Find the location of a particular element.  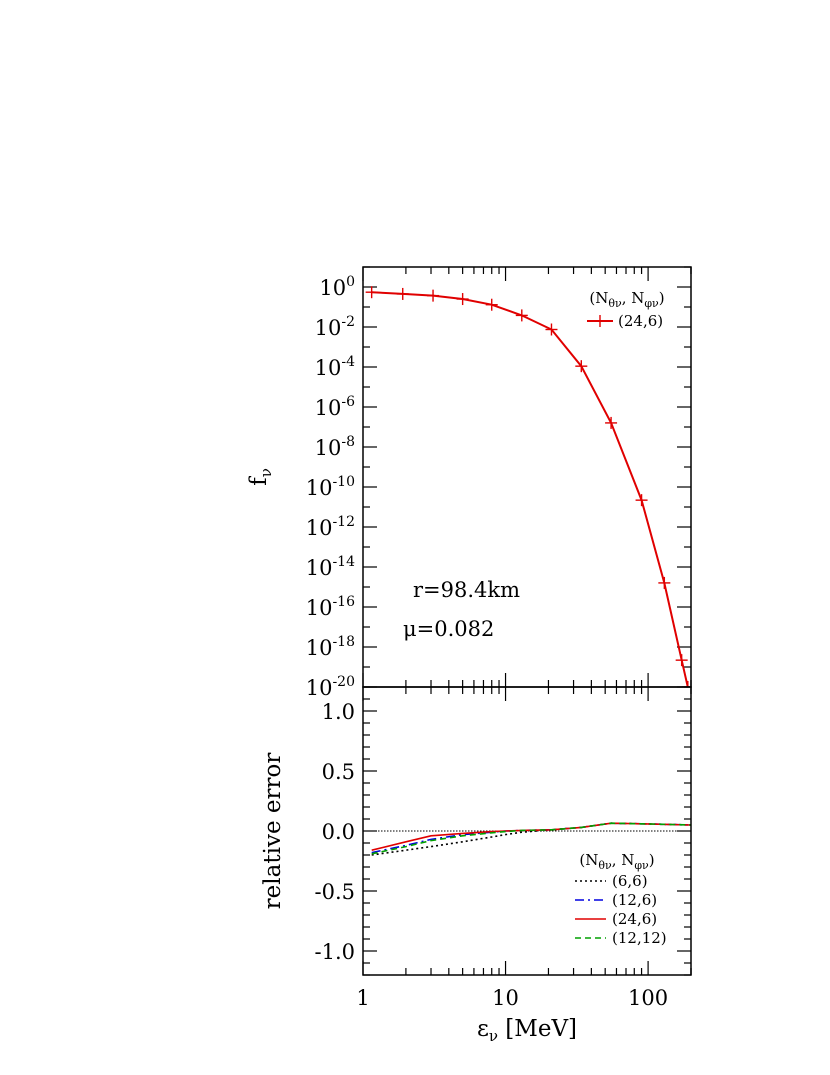

top-ytick-label: 10⁻¹⁴ is located at coordinates (330, 567).